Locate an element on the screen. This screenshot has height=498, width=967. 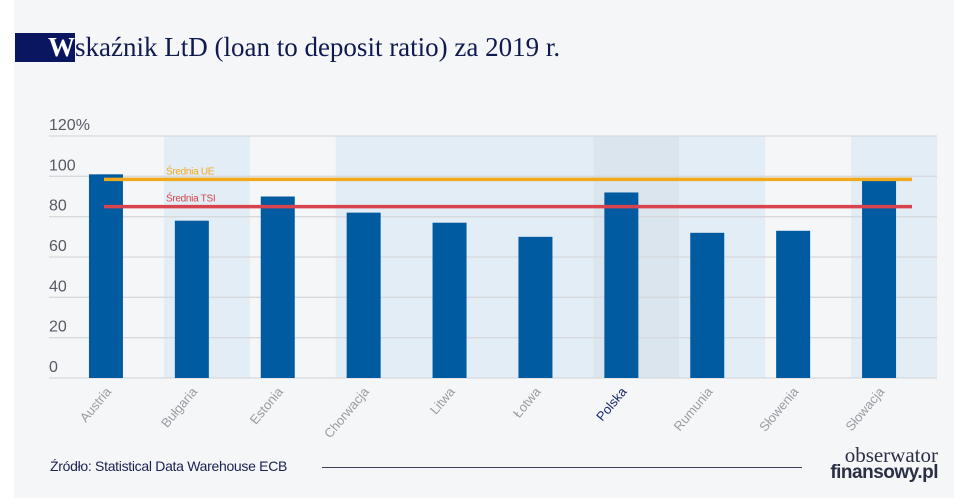
y-tick-label: 120% is located at coordinates (69, 125).